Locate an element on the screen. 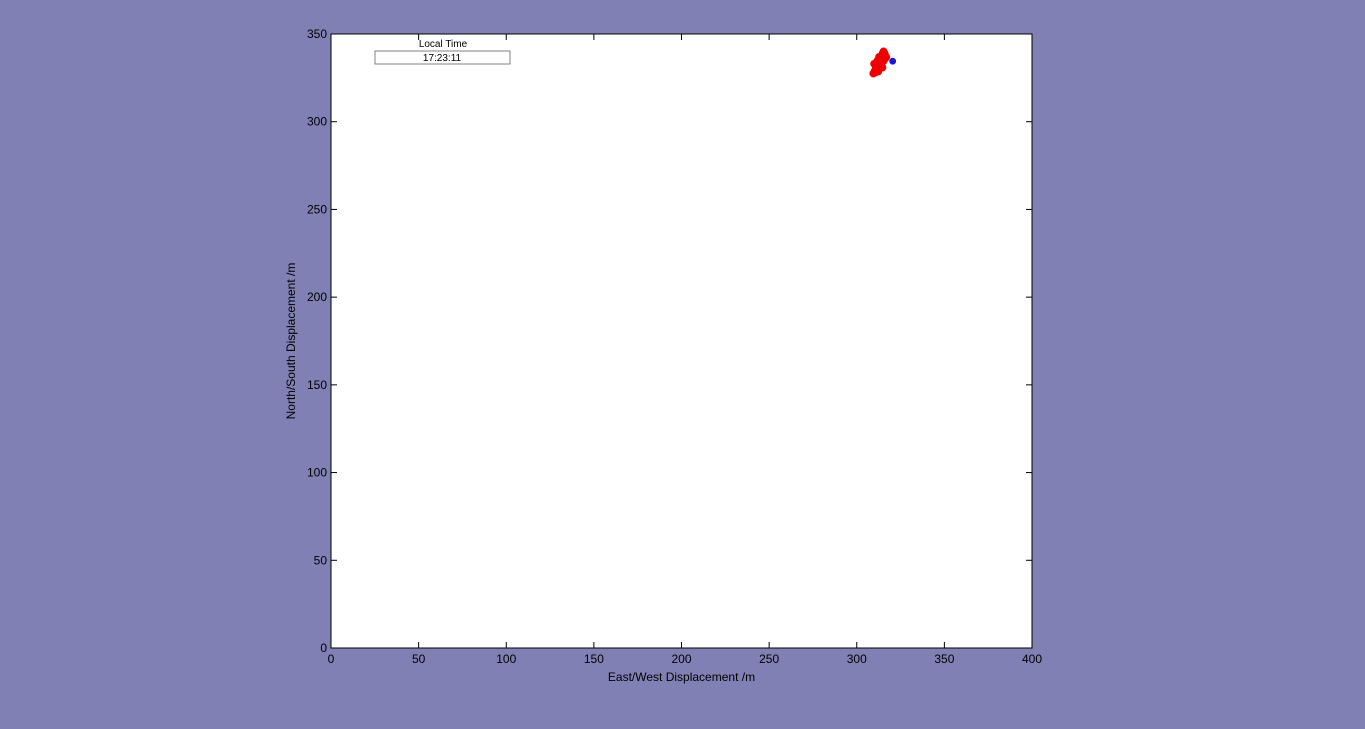  y-tick-label: 250 is located at coordinates (317, 209).